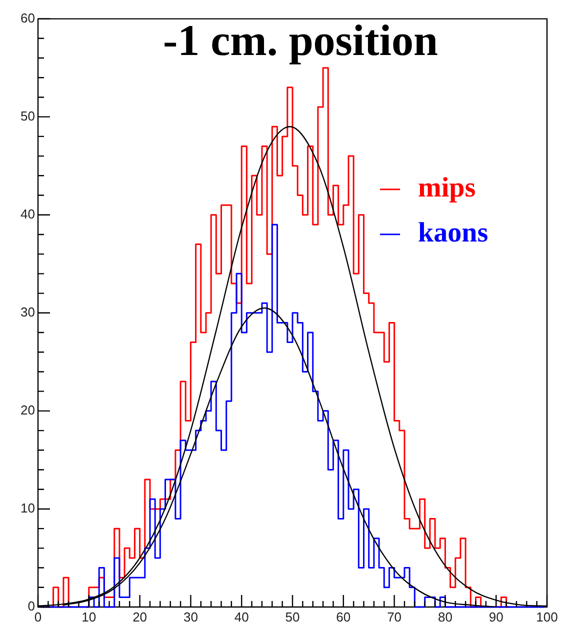 This screenshot has width=562, height=629. I want to click on x-tick-label: 40, so click(241, 616).